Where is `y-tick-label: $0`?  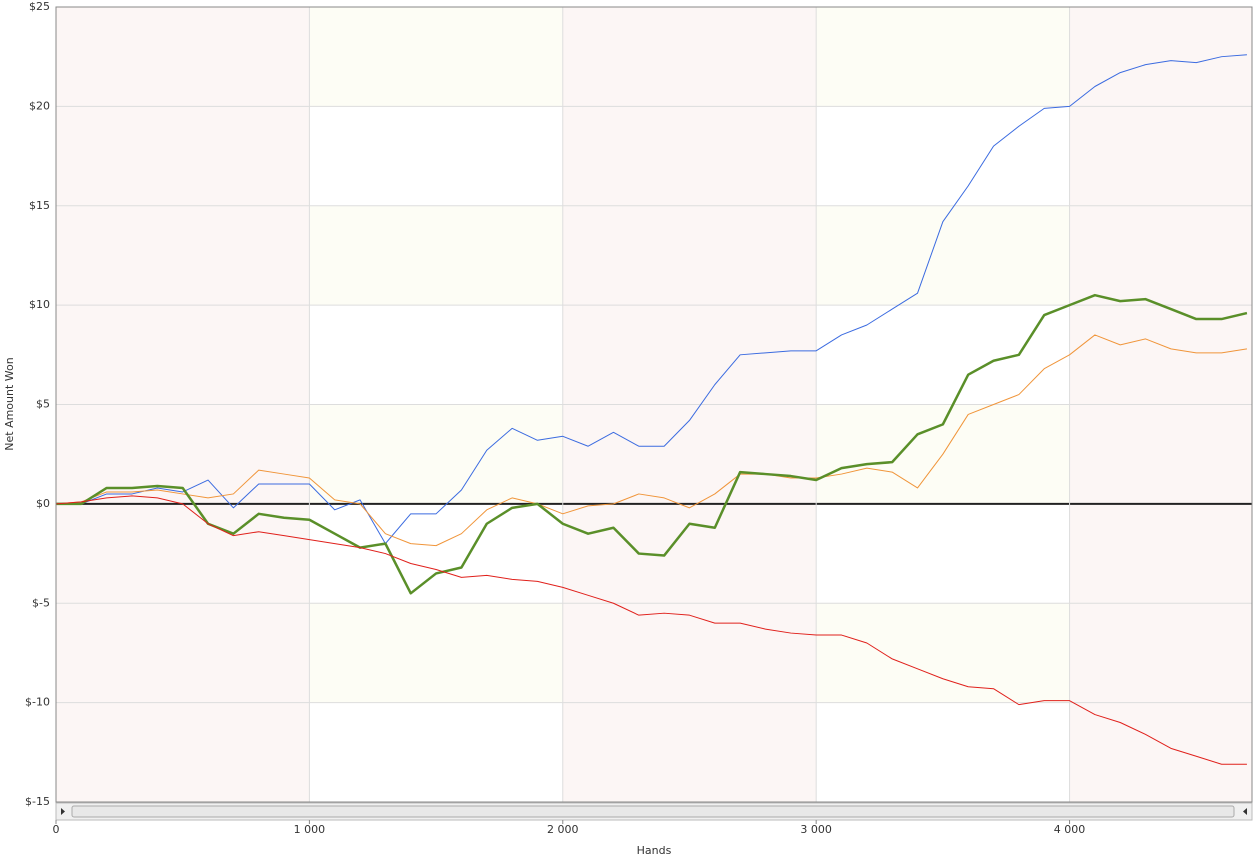
y-tick-label: $0 is located at coordinates (43, 503).